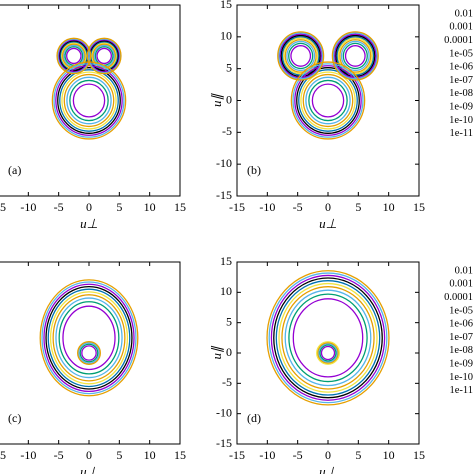 The width and height of the screenshot is (474, 474). I want to click on legend-label: 1e-10, so click(461, 377).